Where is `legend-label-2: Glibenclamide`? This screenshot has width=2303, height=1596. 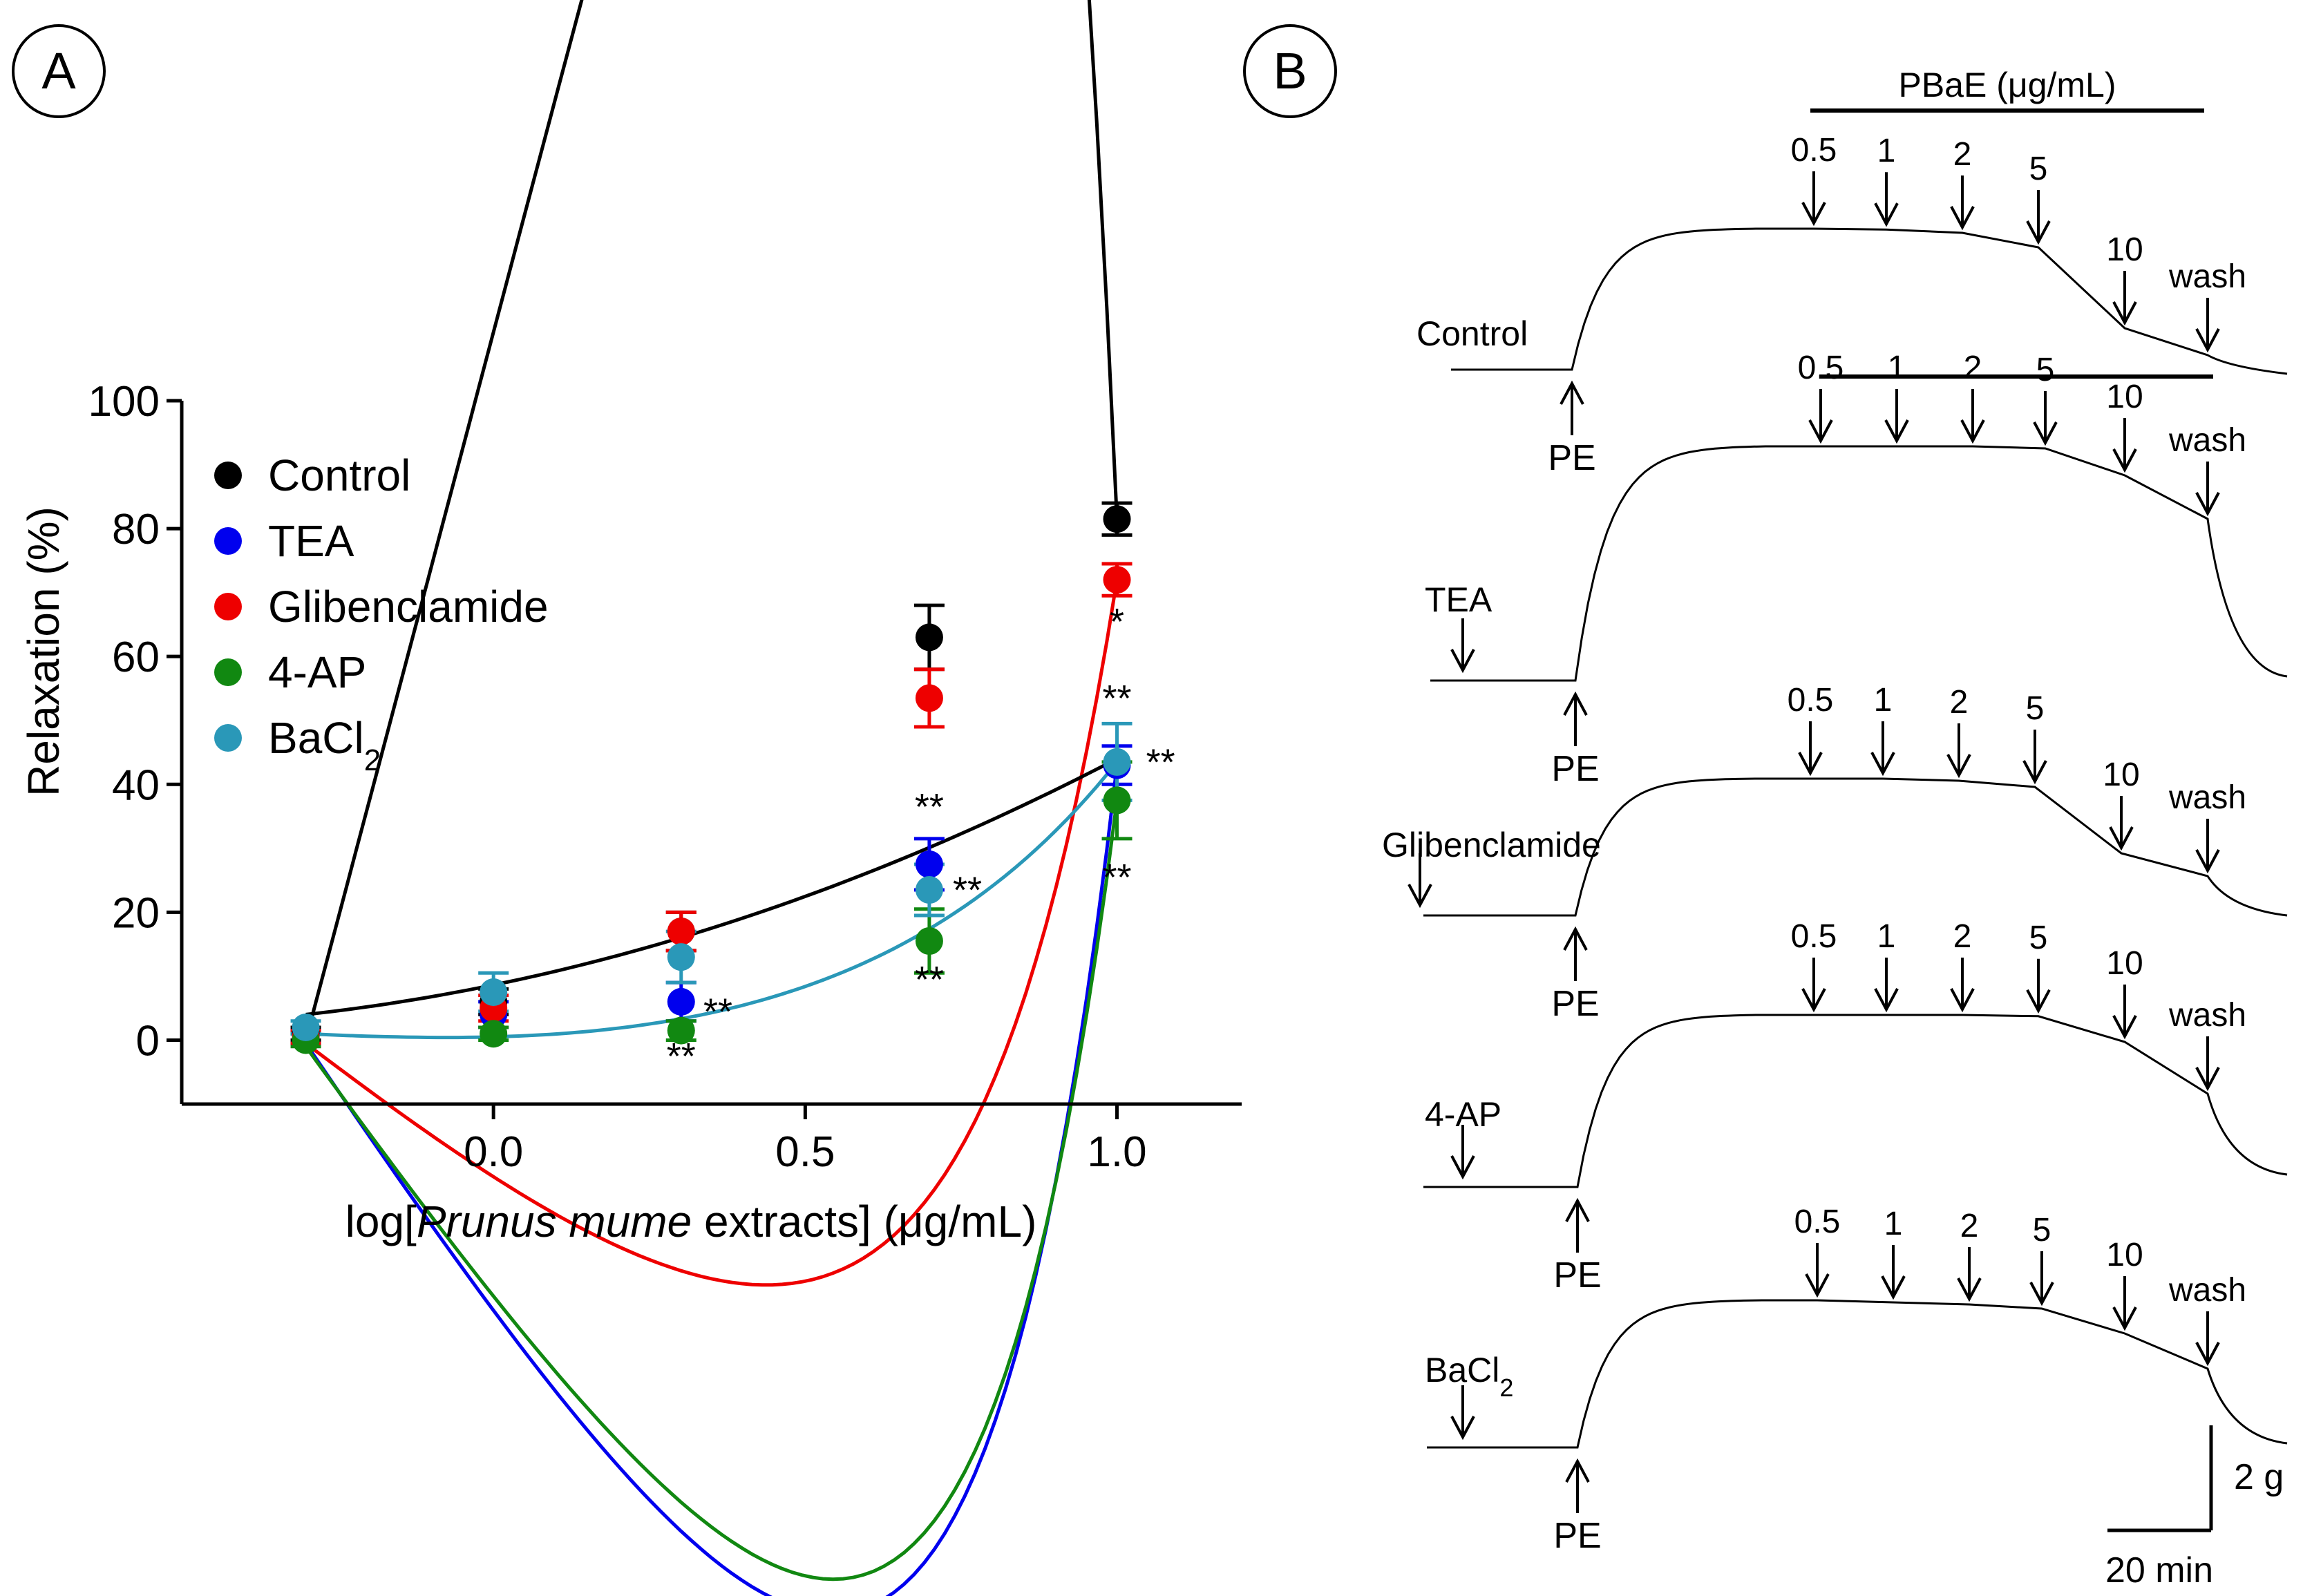
legend-label-2: Glibenclamide is located at coordinates (408, 606).